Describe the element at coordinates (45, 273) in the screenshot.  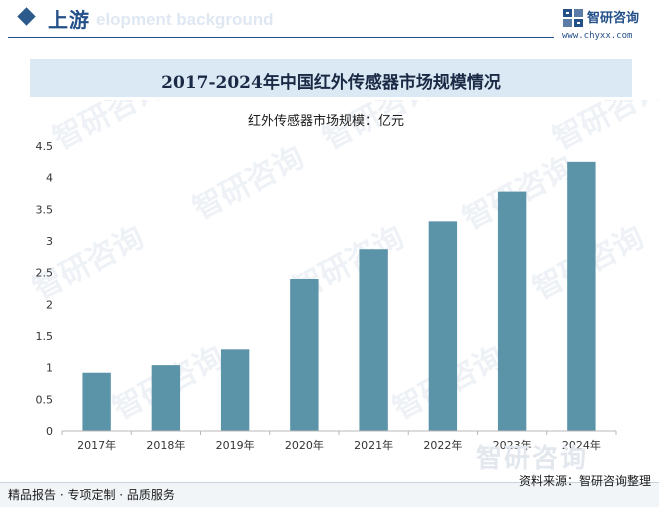
I see `y-tick-label: 2.5` at that location.